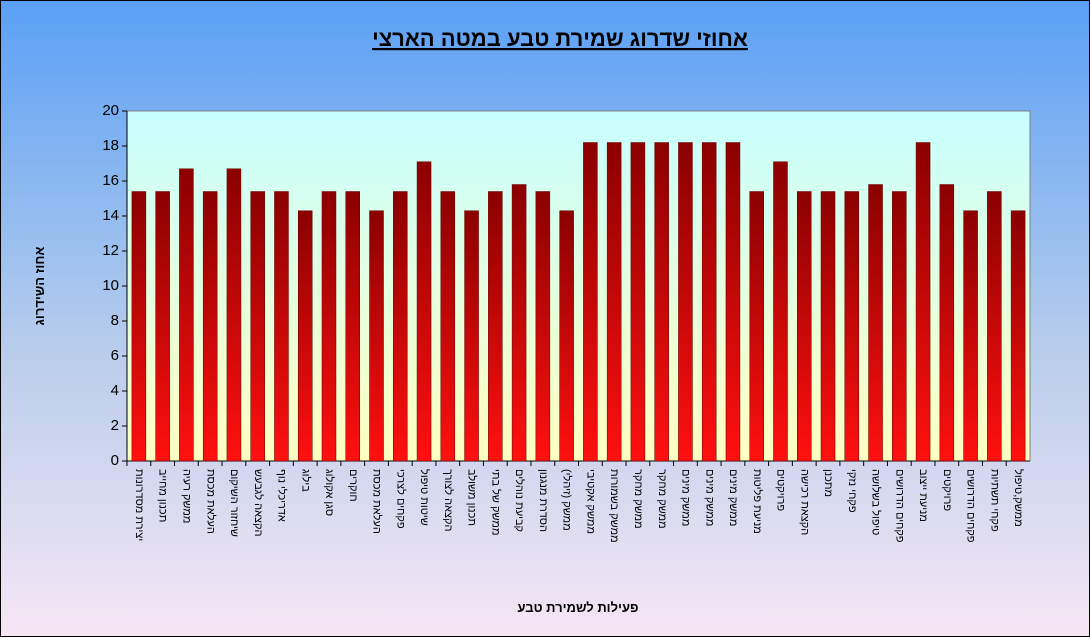  I want to click on y-tick-label: 2, so click(115, 425).